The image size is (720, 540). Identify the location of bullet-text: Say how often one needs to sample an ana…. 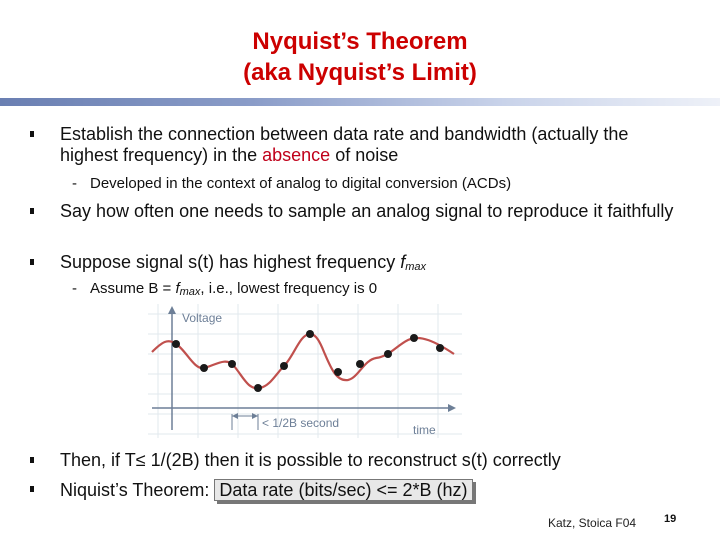
(367, 211).